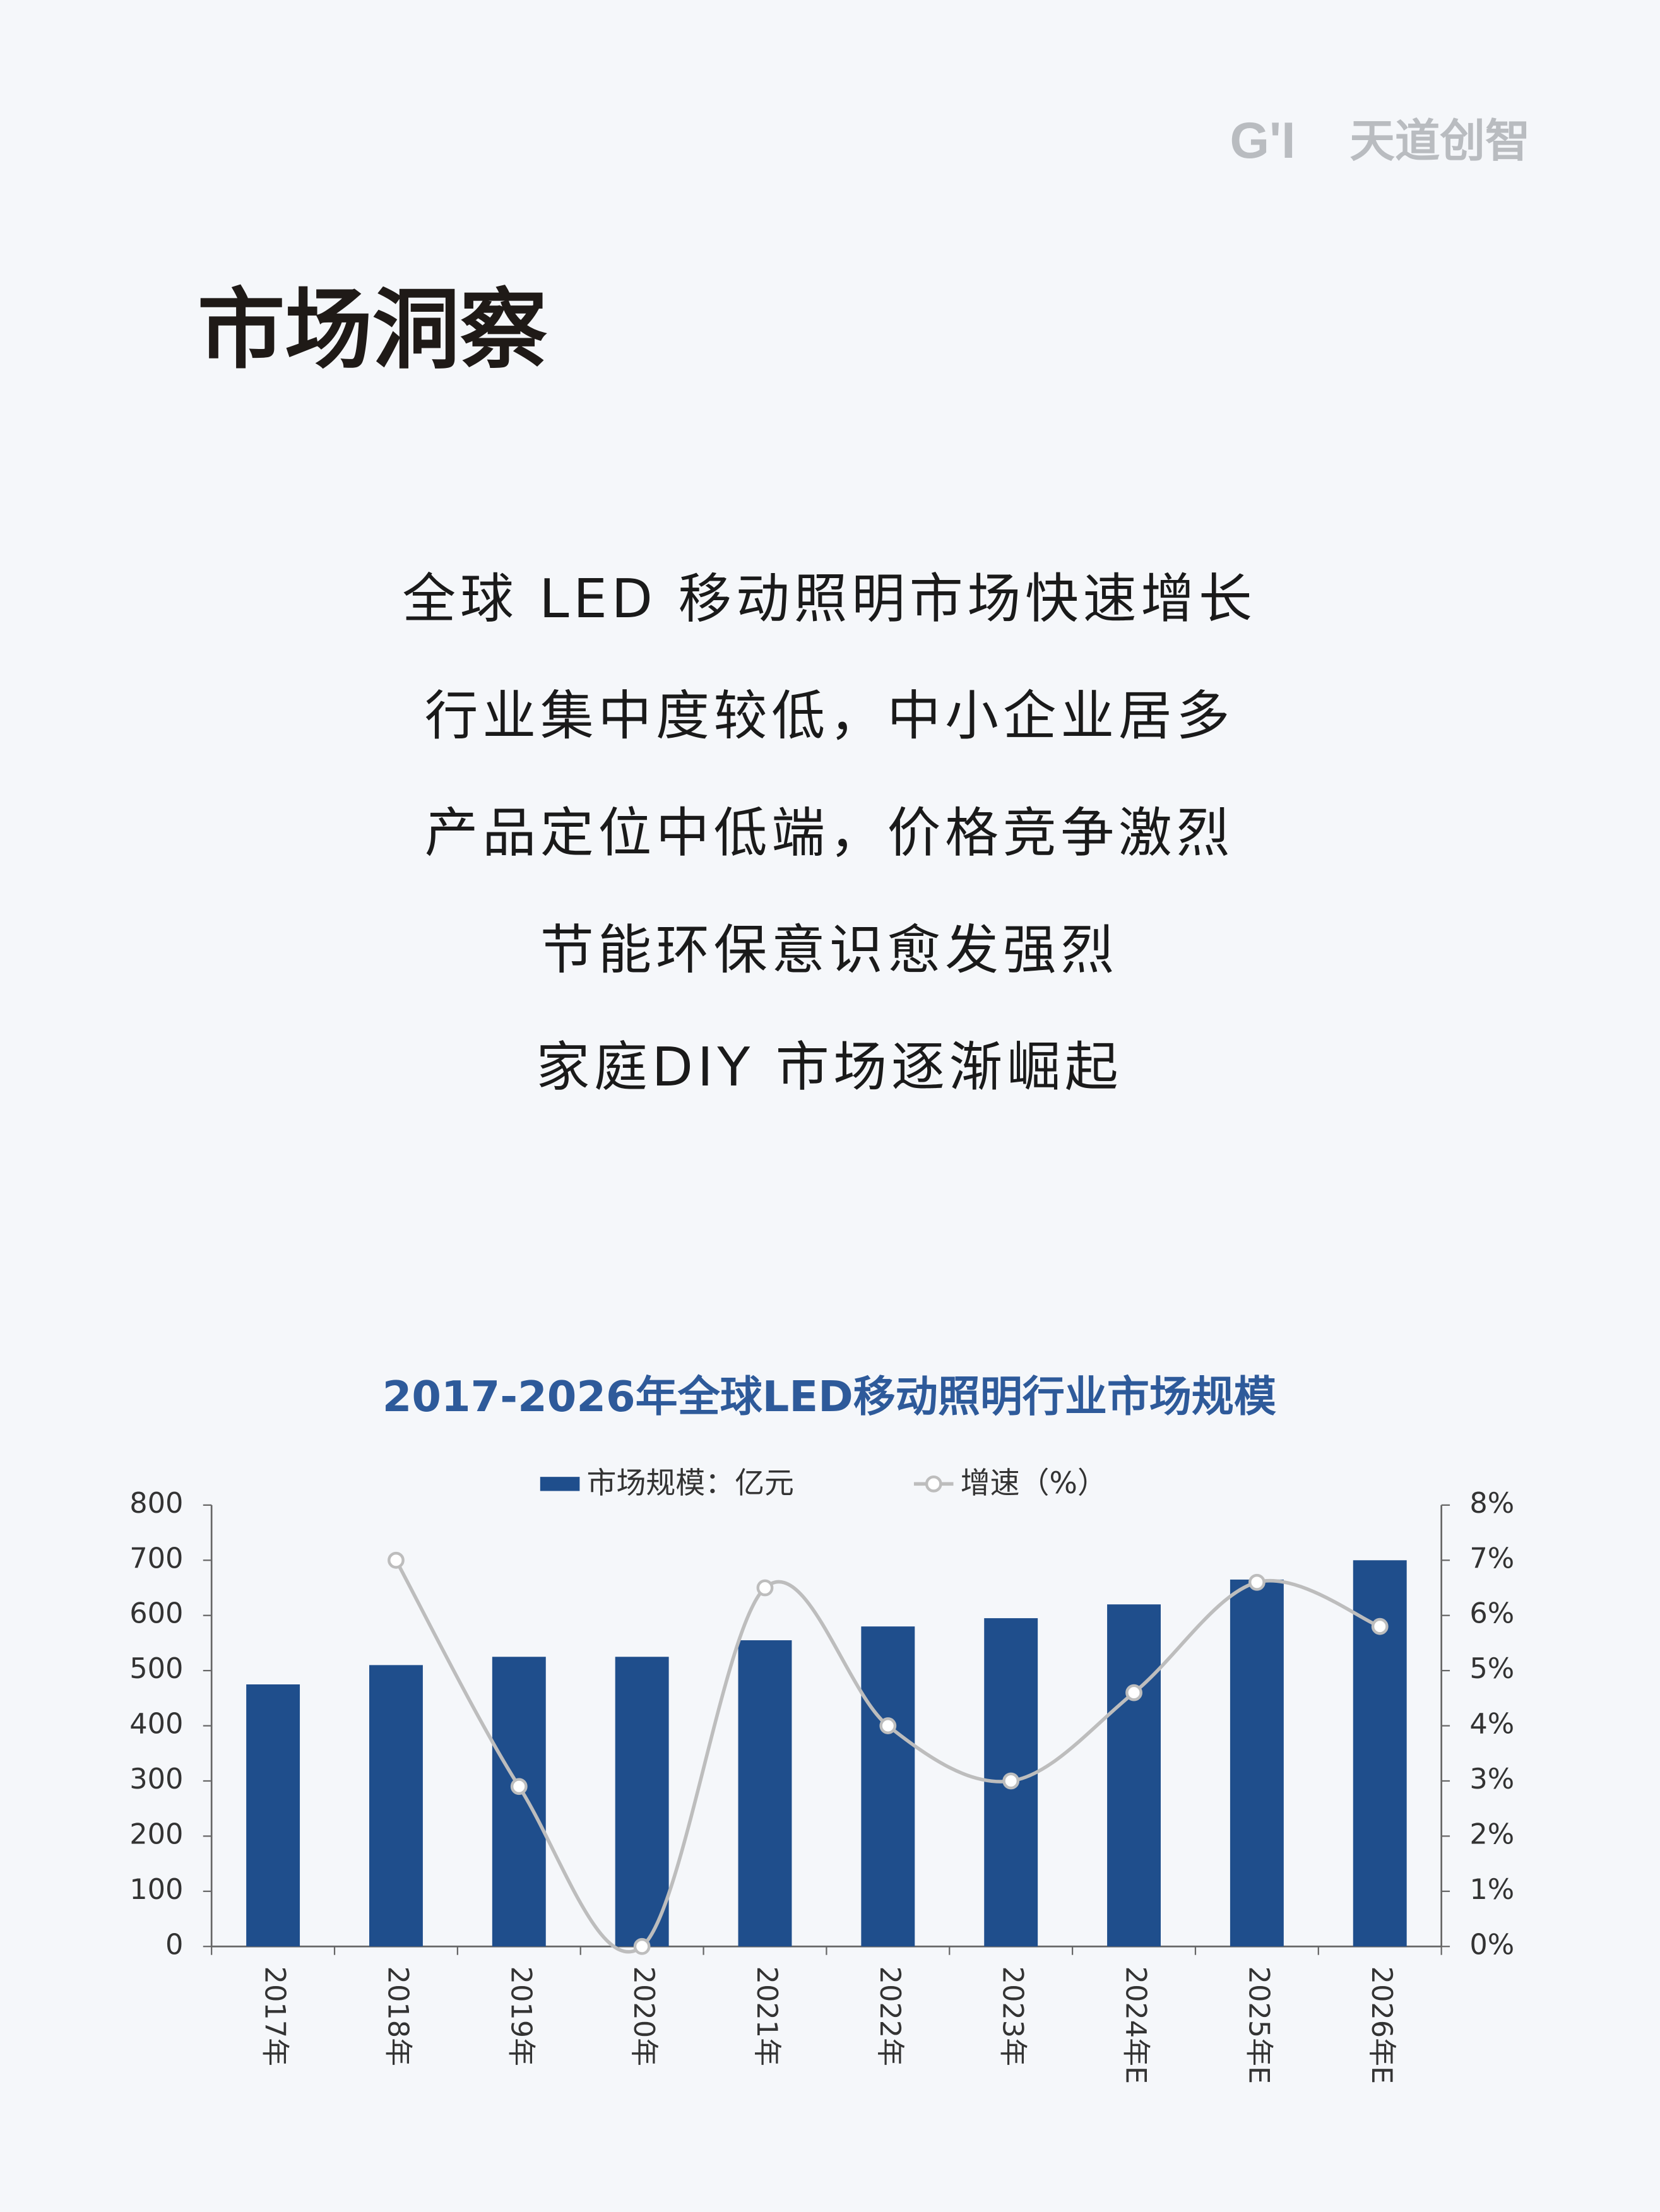  Describe the element at coordinates (1491, 1559) in the screenshot. I see `y2-tick-label: 7%` at that location.